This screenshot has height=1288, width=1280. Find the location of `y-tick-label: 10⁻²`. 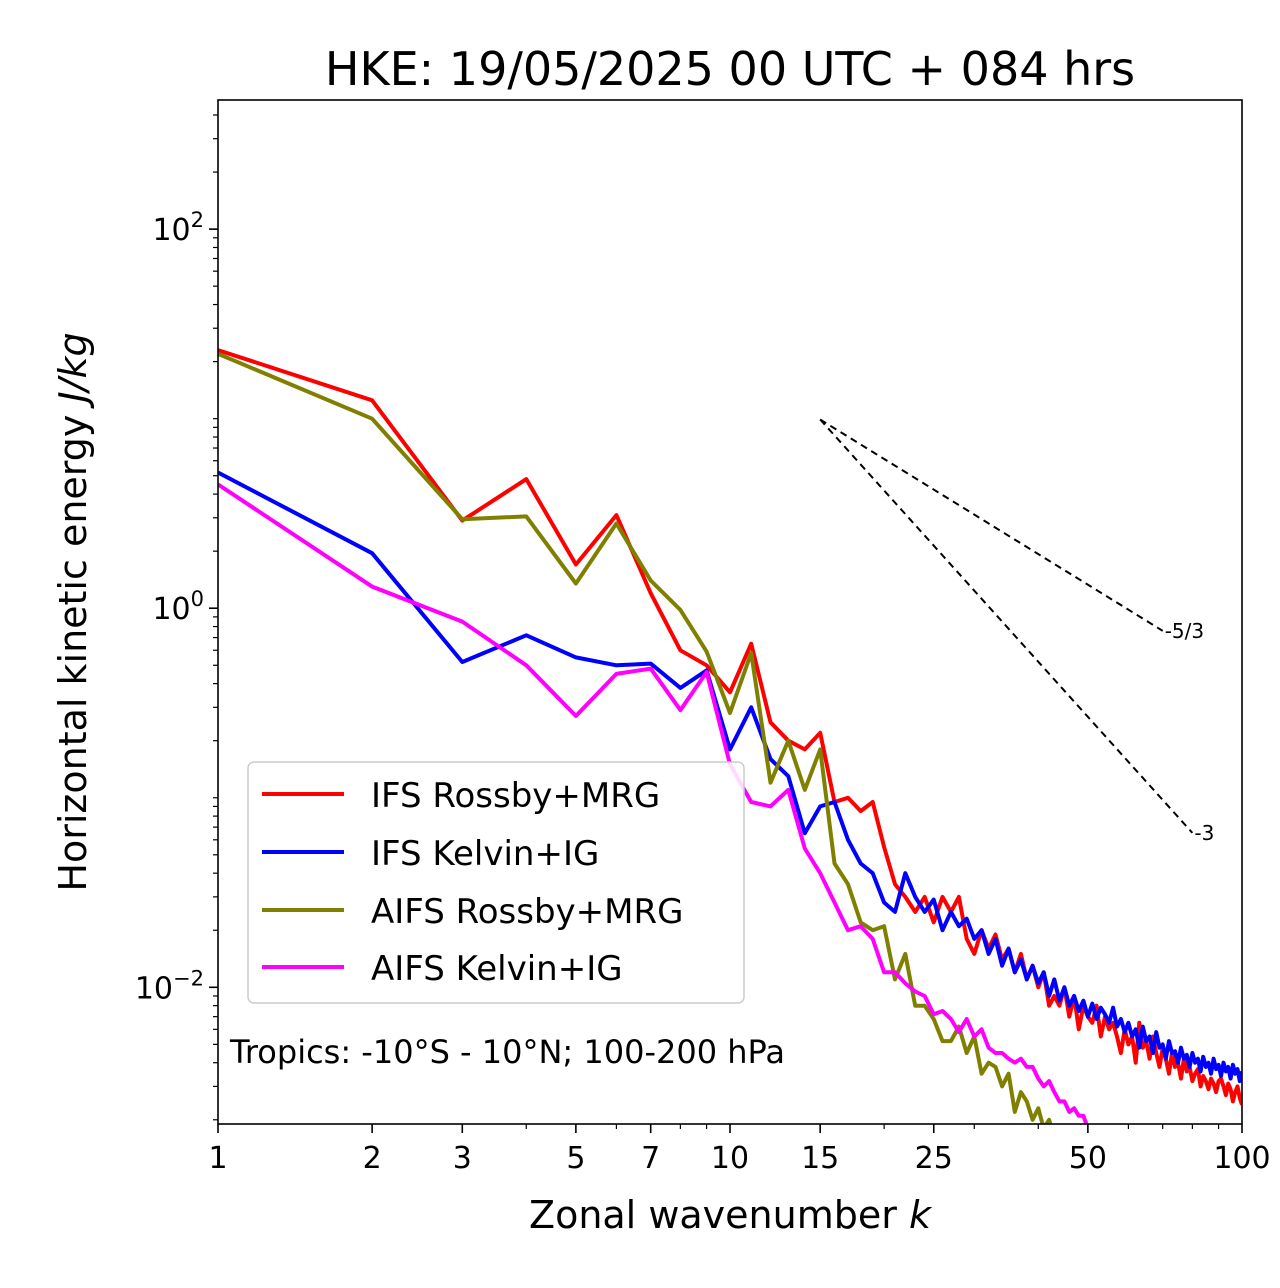

y-tick-label: 10⁻² is located at coordinates (169, 986).